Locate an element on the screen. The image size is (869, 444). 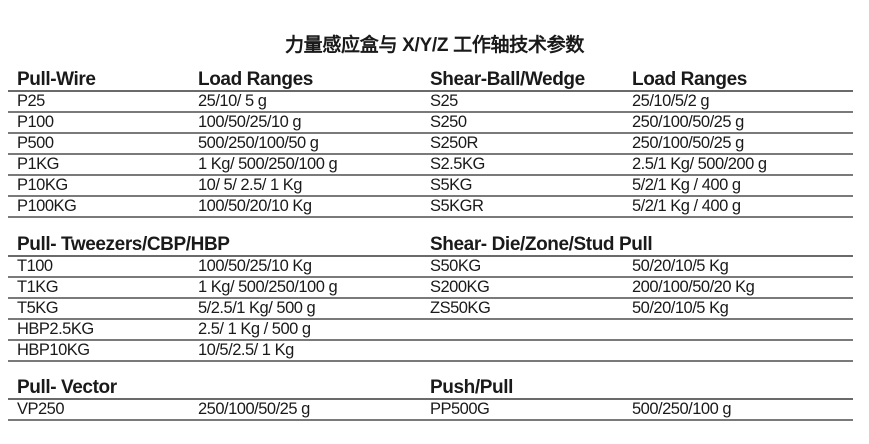
load-range-cell: 200/100/50/20 Kg is located at coordinates (693, 287).